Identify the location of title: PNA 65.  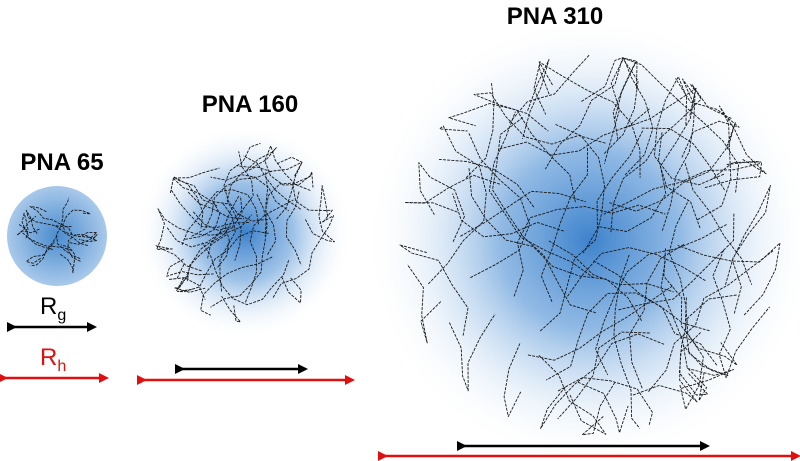
(61, 162).